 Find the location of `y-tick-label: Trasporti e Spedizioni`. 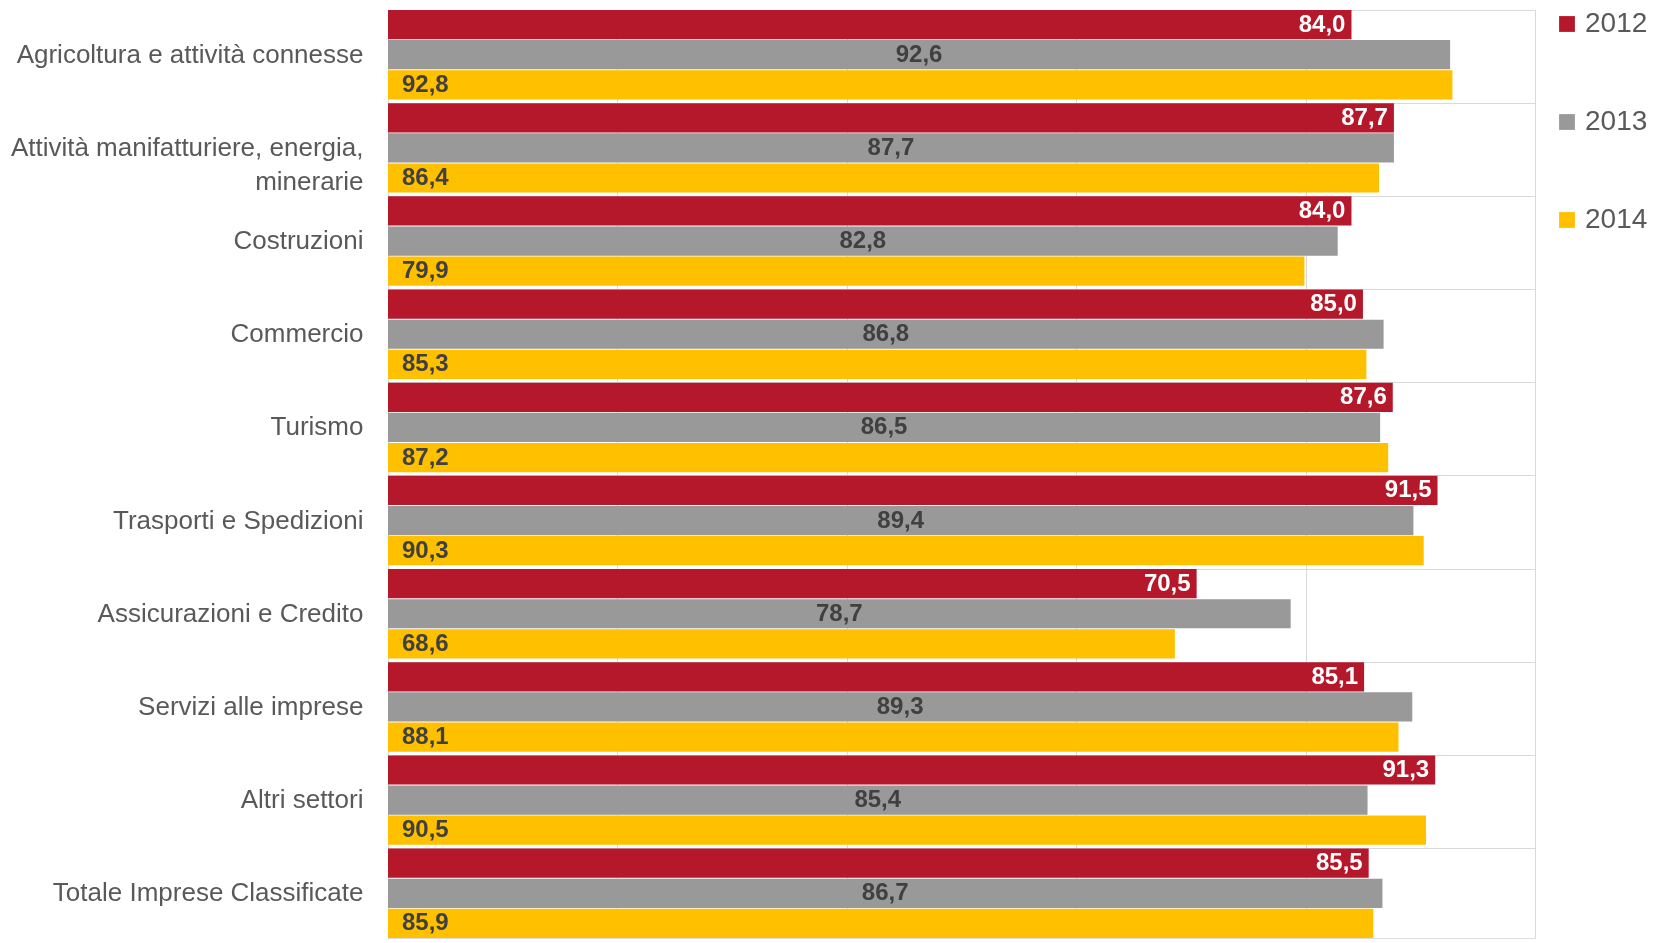

y-tick-label: Trasporti e Spedizioni is located at coordinates (238, 519).